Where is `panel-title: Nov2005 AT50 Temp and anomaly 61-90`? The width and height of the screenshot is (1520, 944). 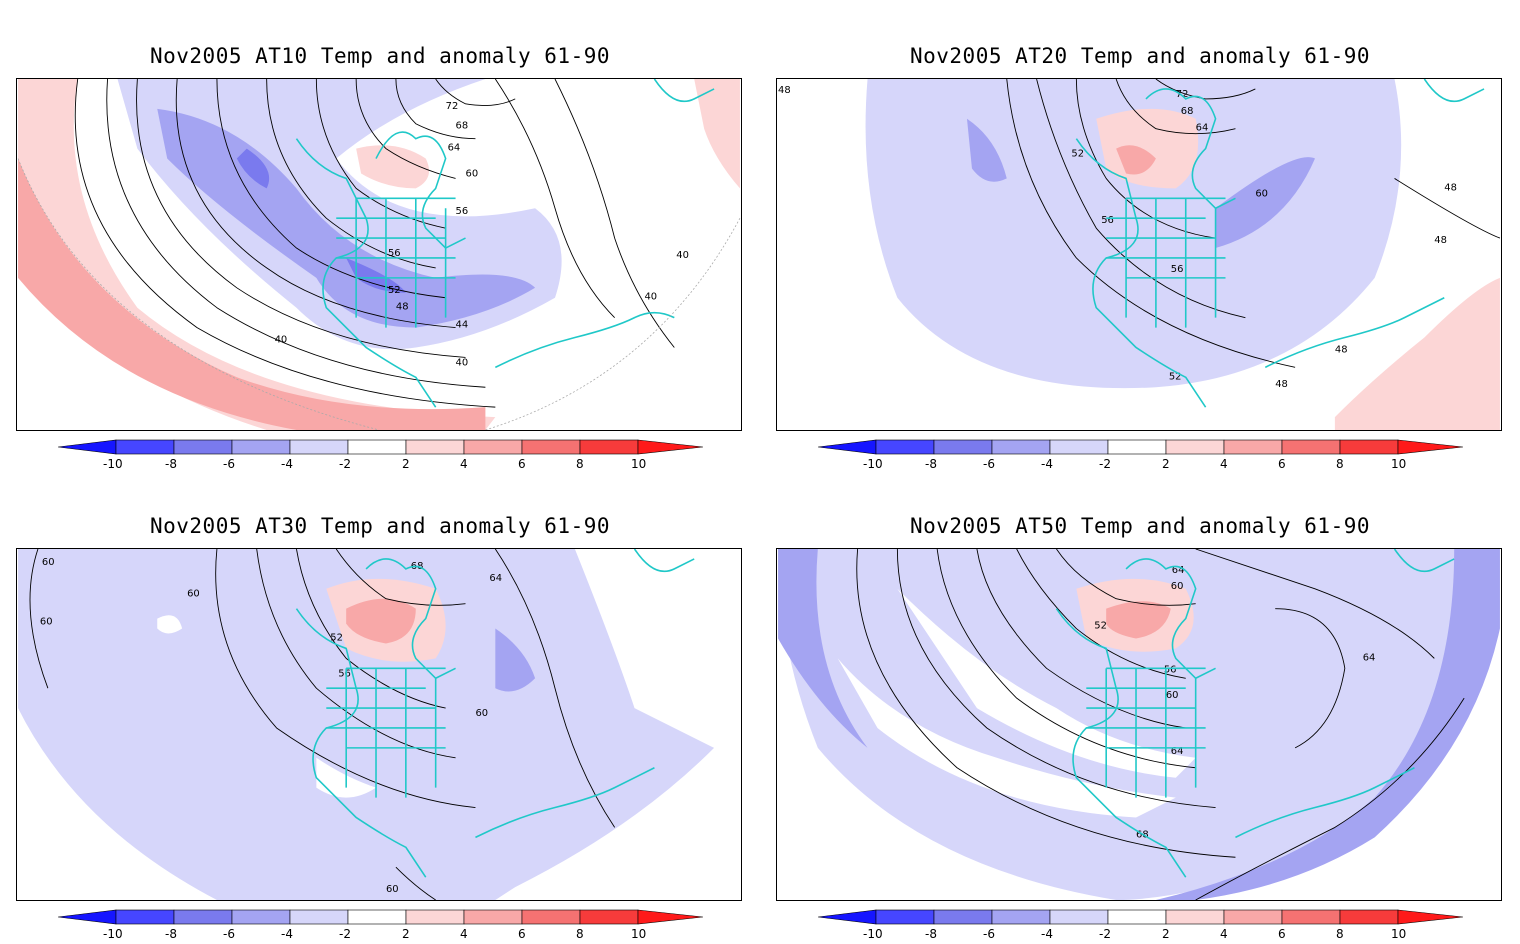 panel-title: Nov2005 AT50 Temp and anomaly 61-90 is located at coordinates (1139, 526).